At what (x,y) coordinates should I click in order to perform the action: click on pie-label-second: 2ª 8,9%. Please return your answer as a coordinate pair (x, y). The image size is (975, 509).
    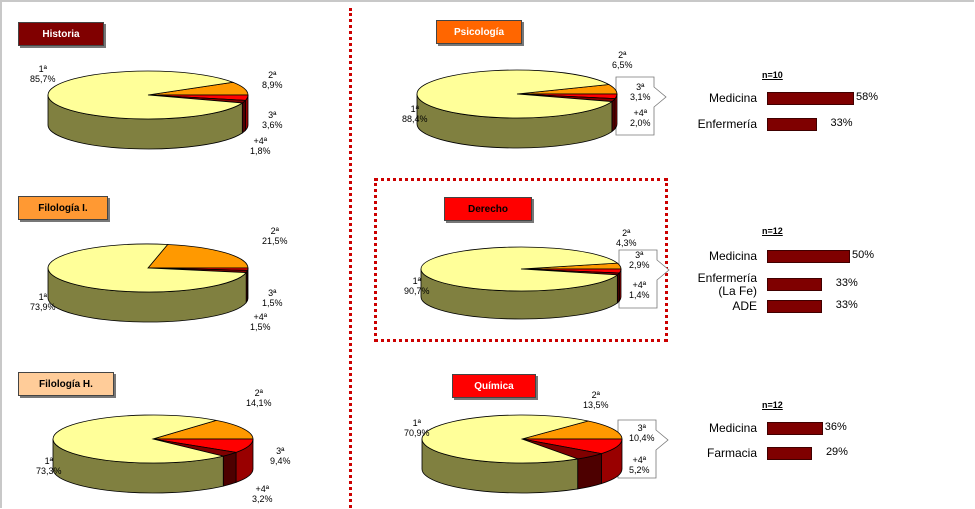
    Looking at the image, I should click on (272, 80).